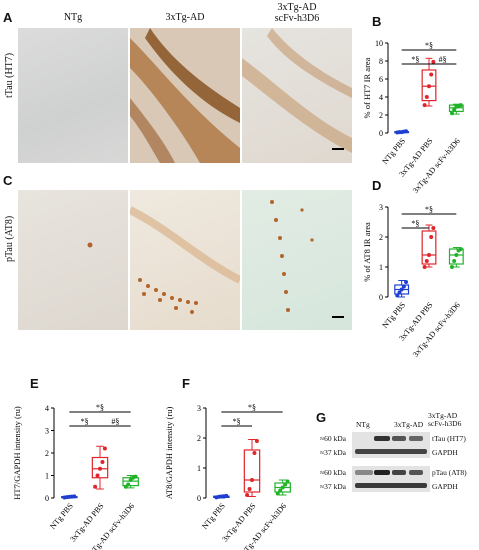 The width and height of the screenshot is (479, 550). What do you see at coordinates (115, 421) in the screenshot?
I see `significance-label: #§` at bounding box center [115, 421].